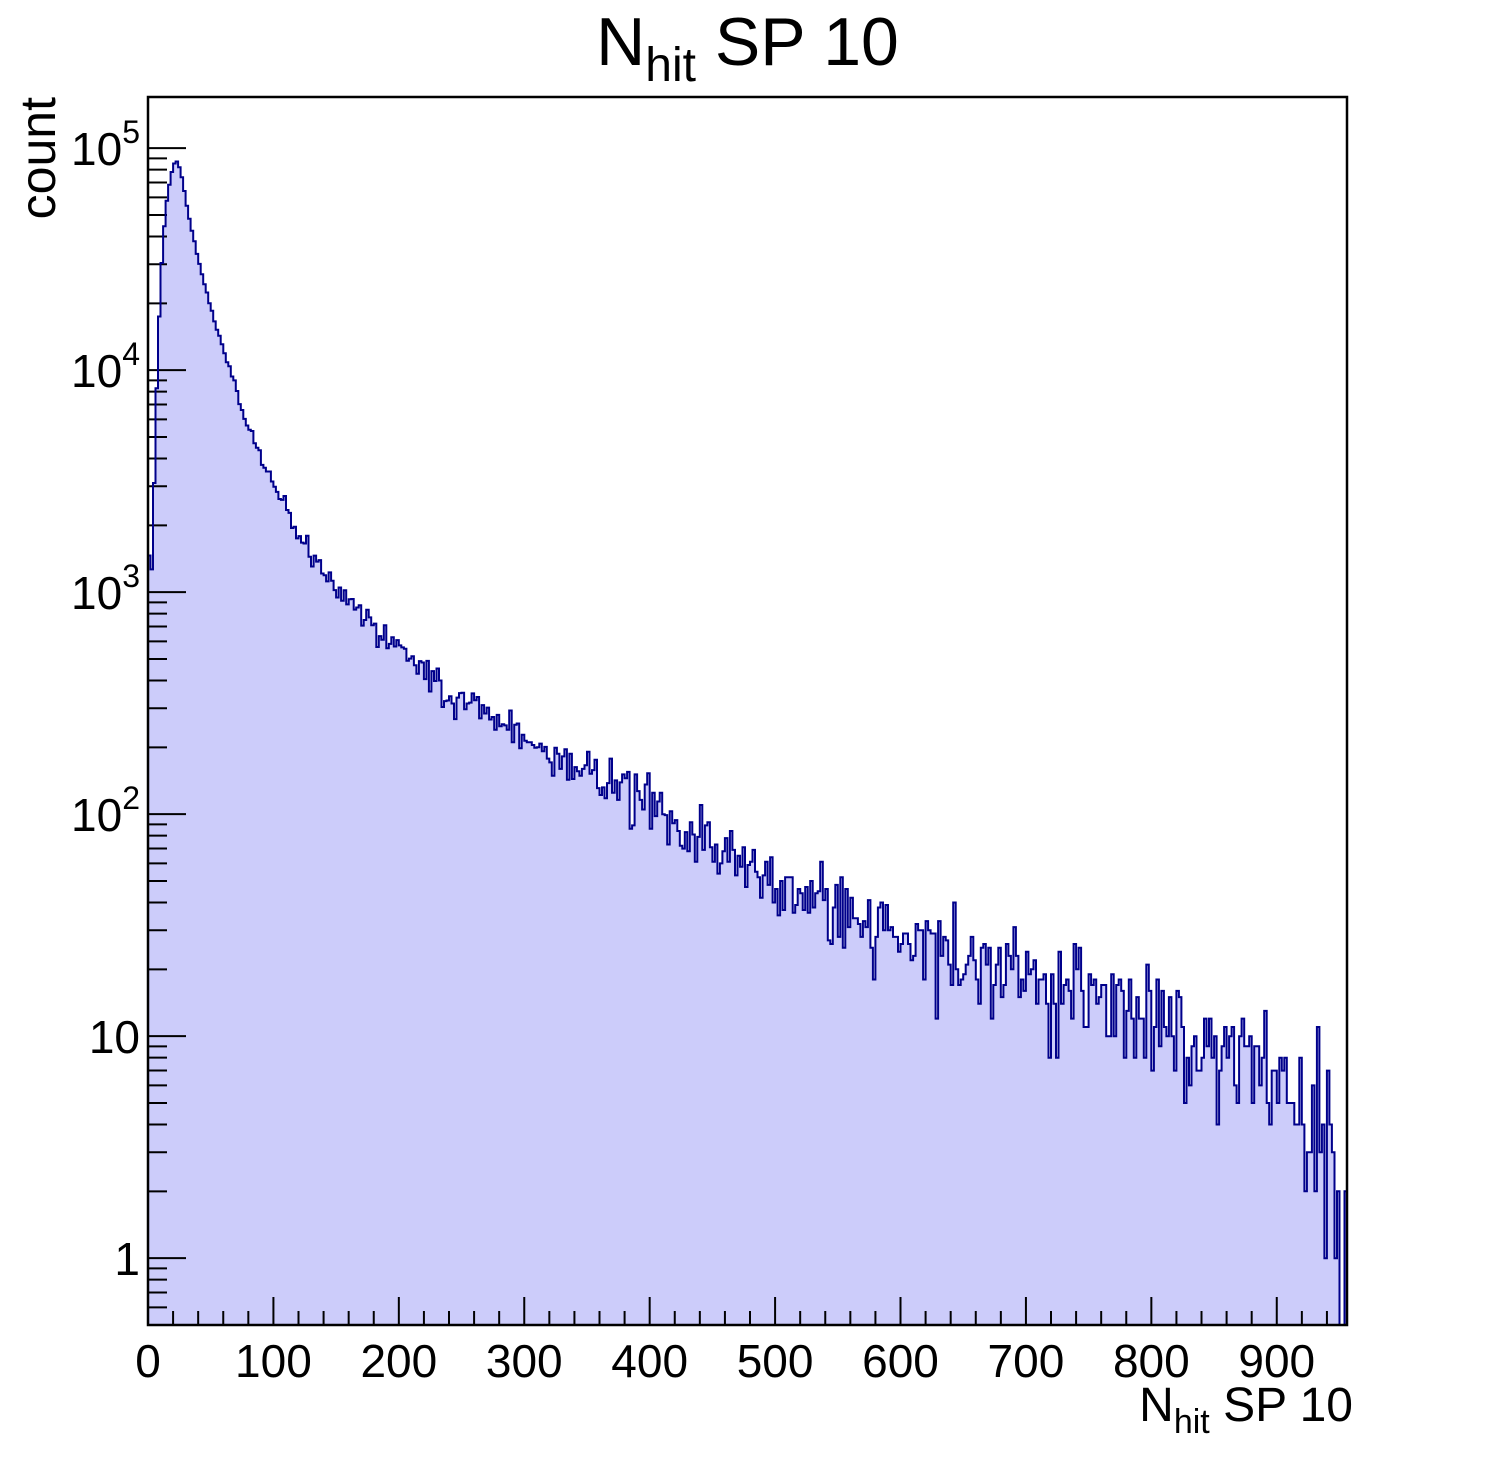 The image size is (1496, 1472). I want to click on x-tick-label: 300, so click(524, 1361).